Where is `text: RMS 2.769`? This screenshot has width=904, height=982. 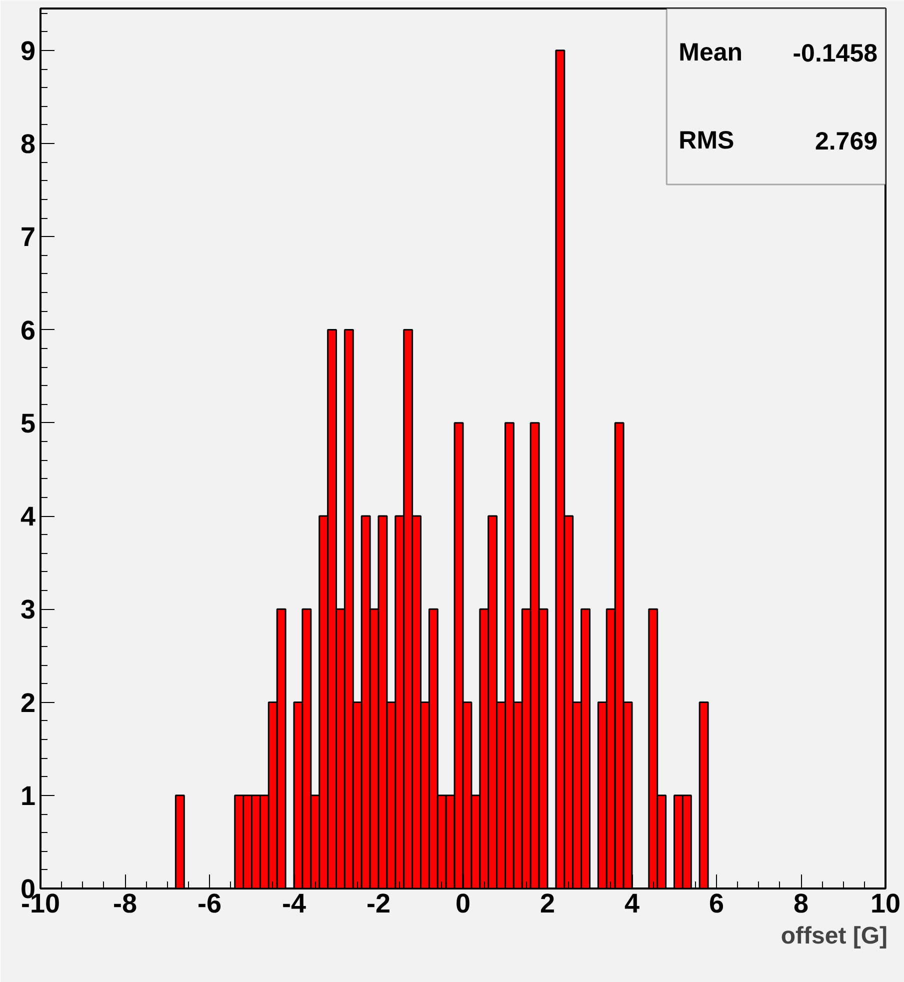
text: RMS 2.769 is located at coordinates (778, 141).